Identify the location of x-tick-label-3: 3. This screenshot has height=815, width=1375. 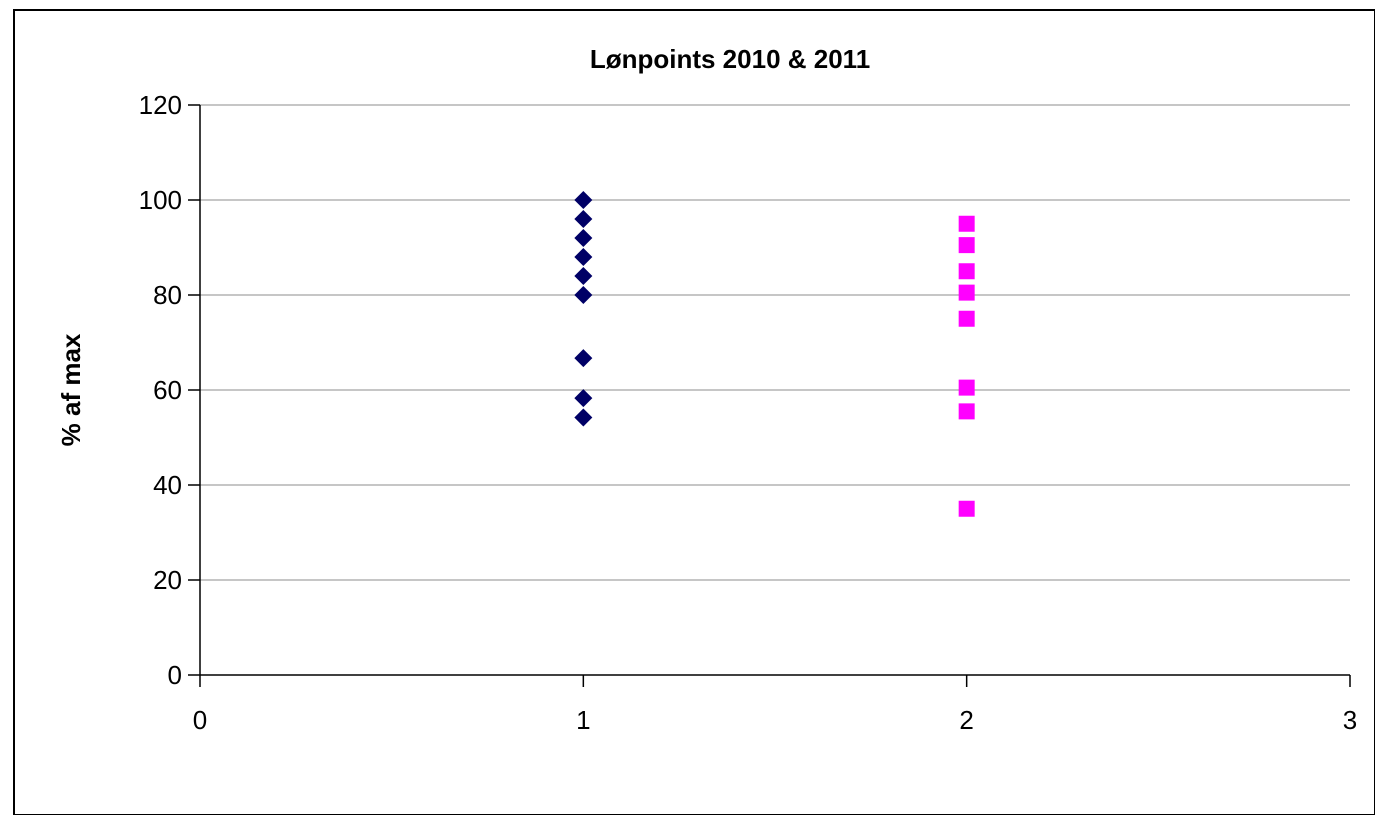
(1350, 720).